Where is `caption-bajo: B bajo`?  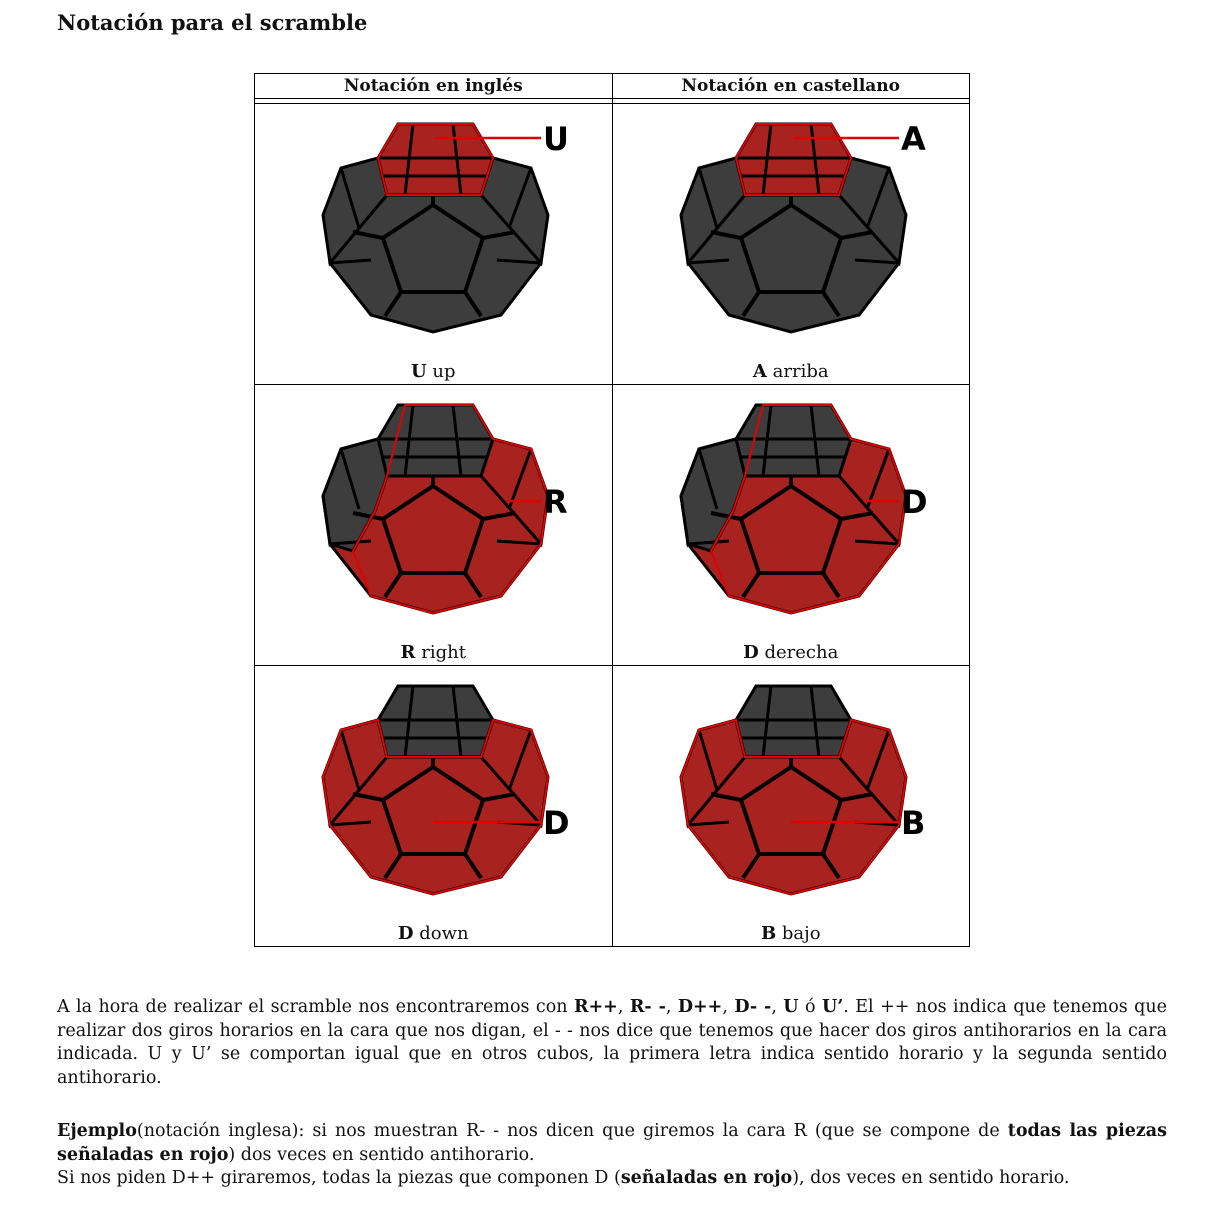
caption-bajo: B bajo is located at coordinates (790, 933).